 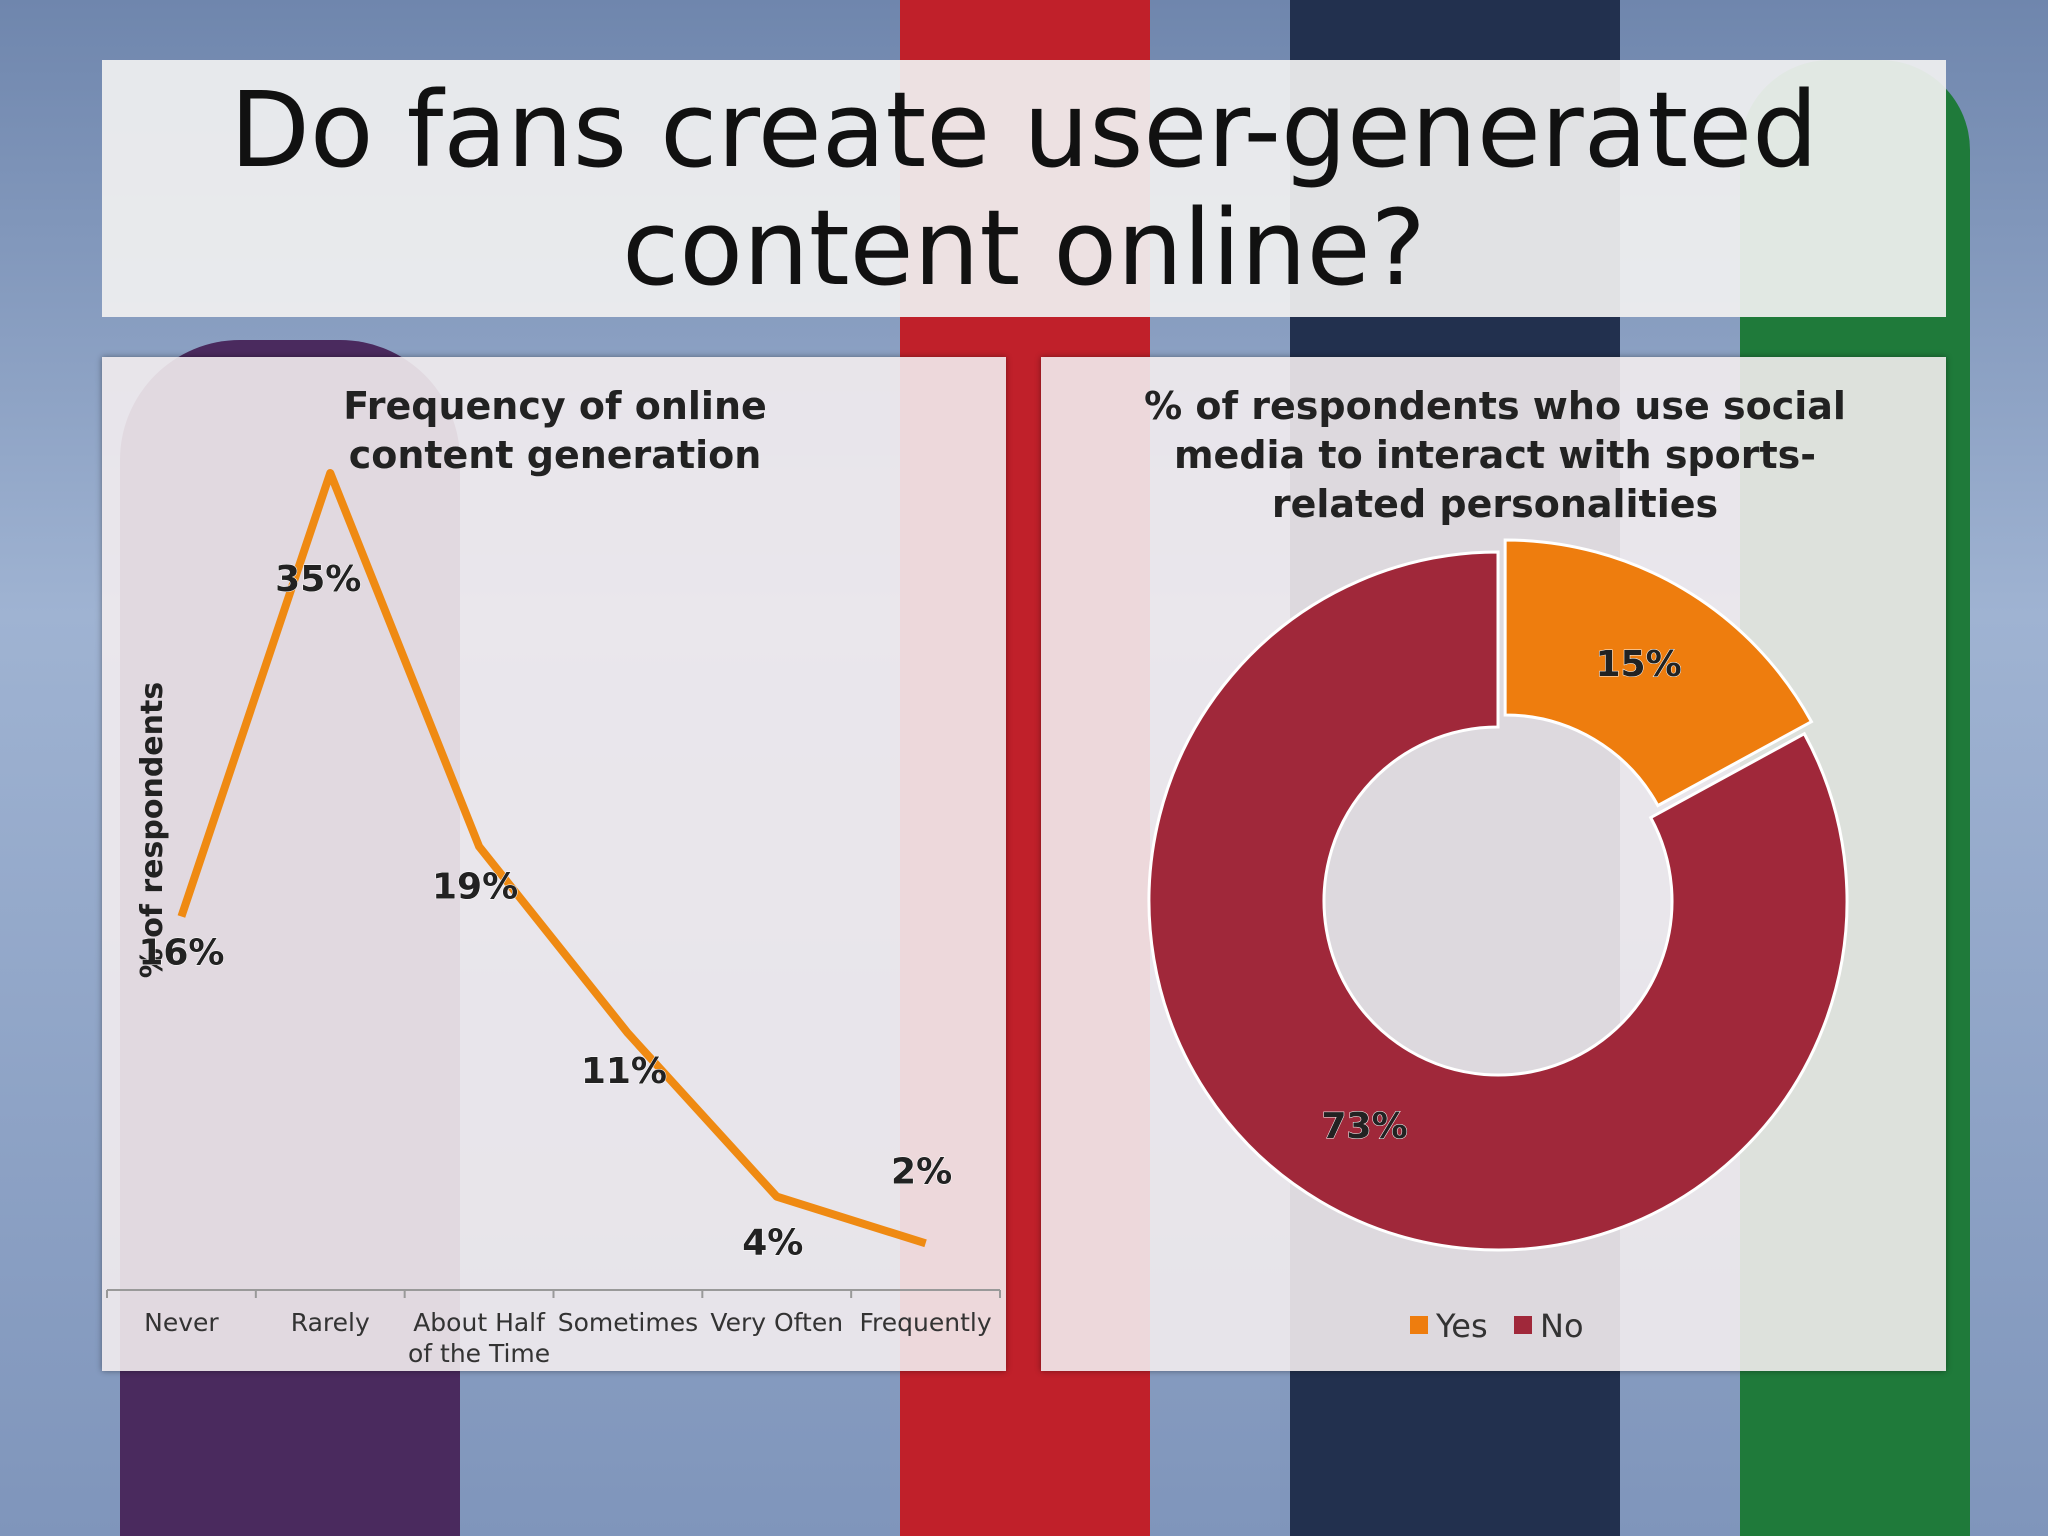 I want to click on legend-label: Yes, so click(x=1461, y=1326).